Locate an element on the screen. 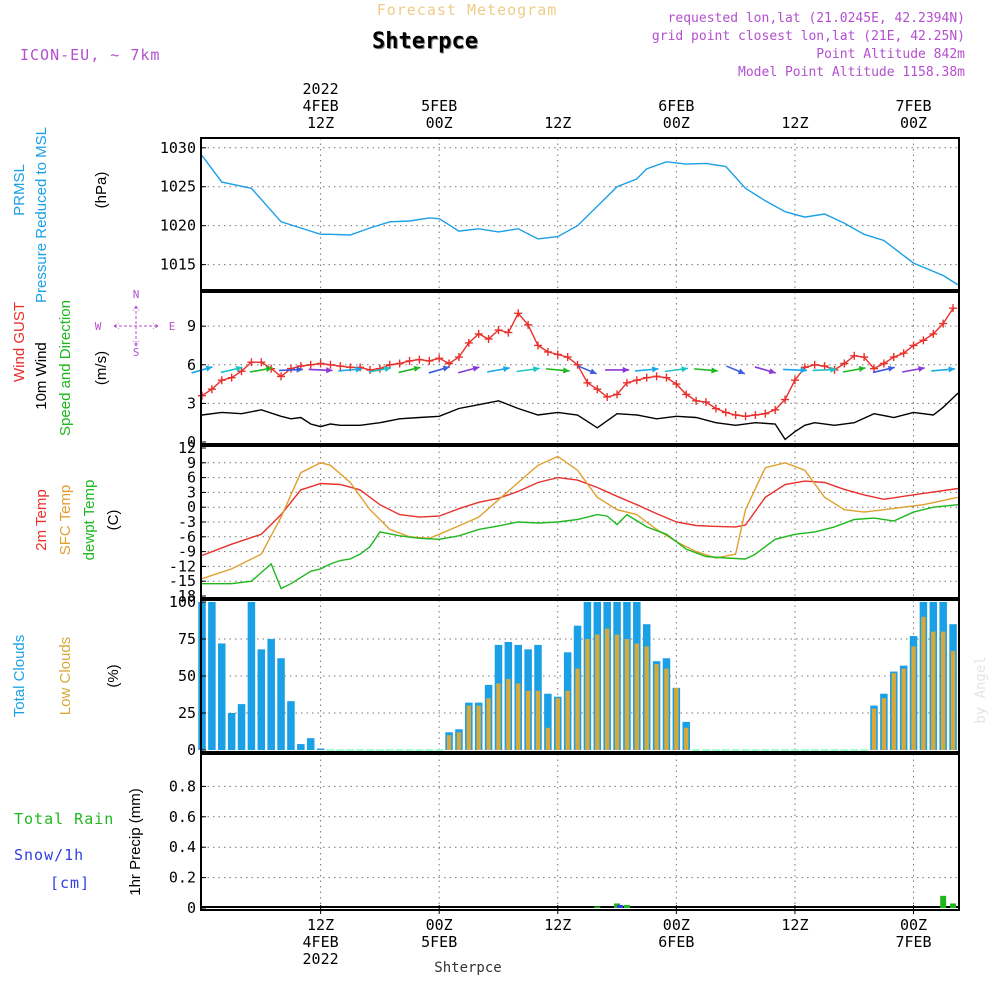 This screenshot has height=1000, width=1000. point-altitude: Point Altitude 842m is located at coordinates (890, 54).